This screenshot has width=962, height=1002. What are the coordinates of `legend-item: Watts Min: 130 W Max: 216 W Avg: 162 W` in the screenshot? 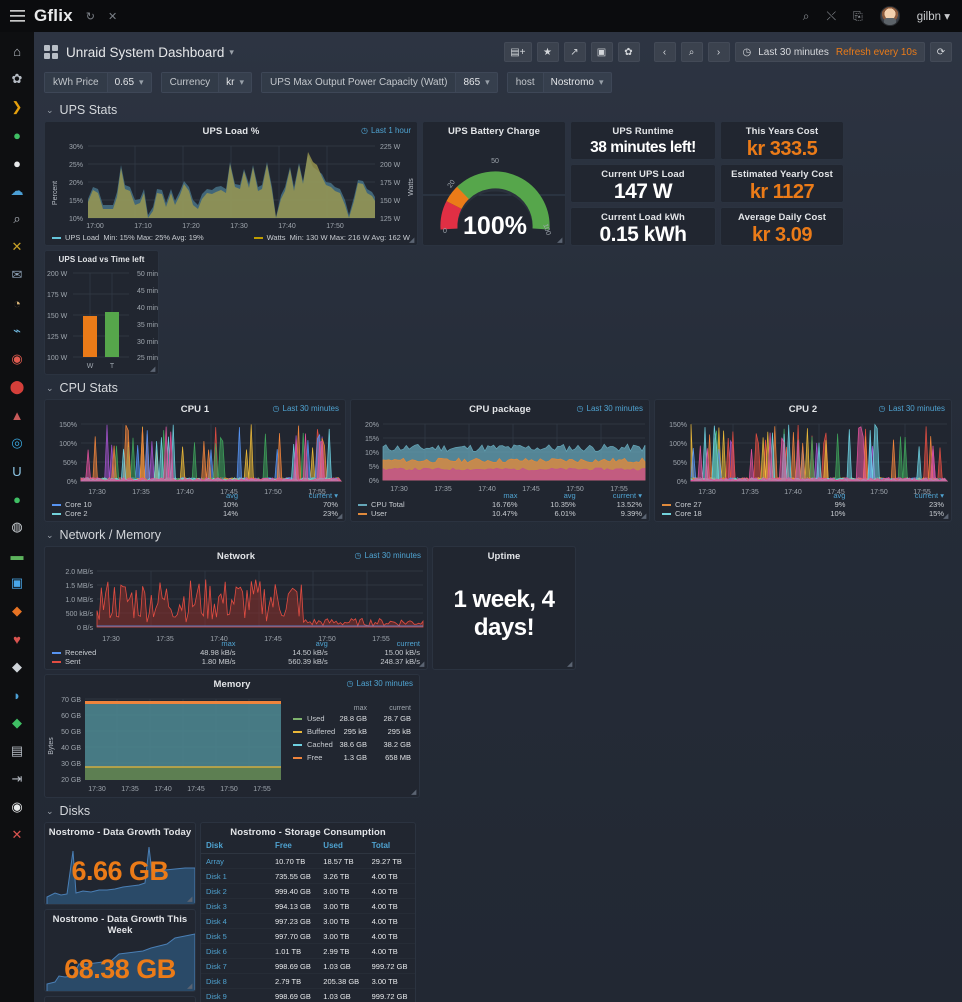 It's located at (319, 237).